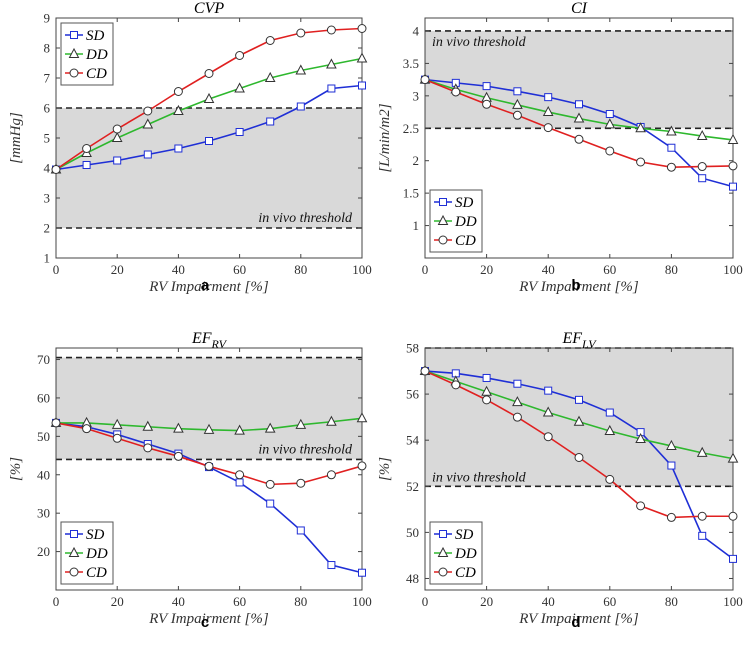 This screenshot has height=663, width=749. I want to click on y-tick-label: 52, so click(412, 486).